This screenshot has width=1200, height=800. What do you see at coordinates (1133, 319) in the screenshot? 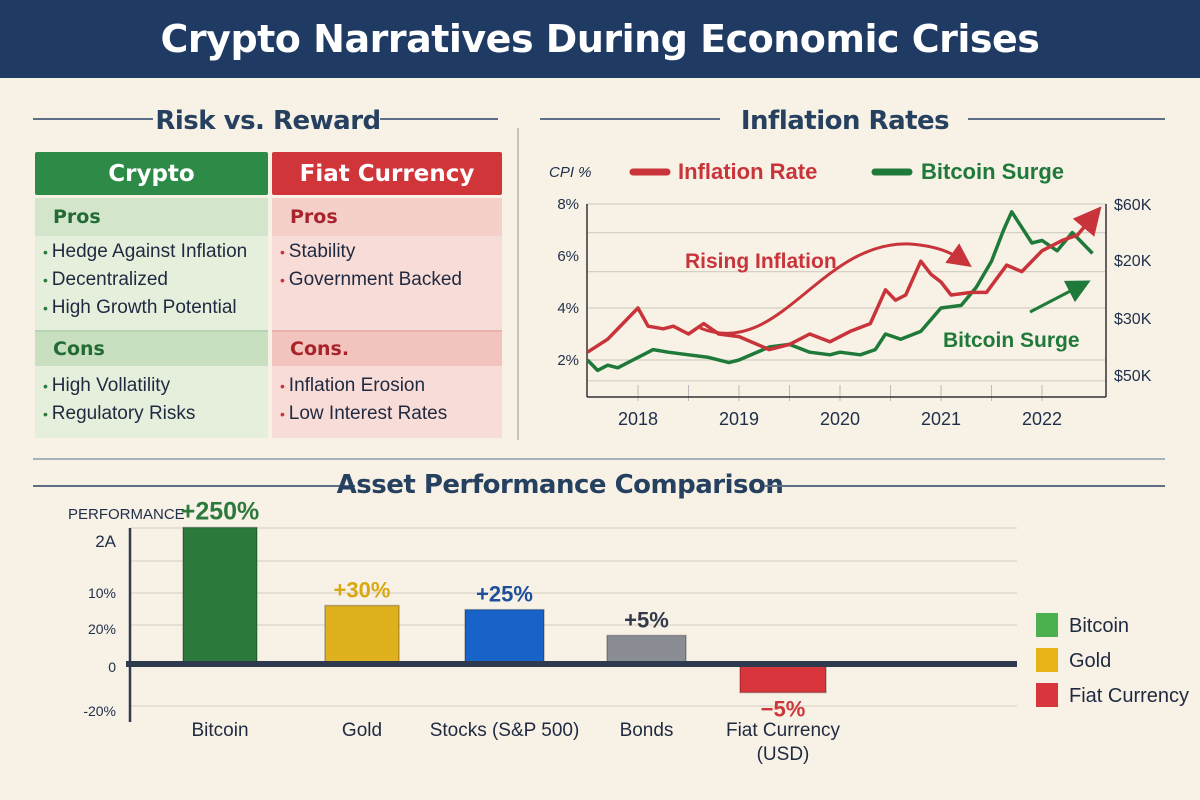
I see `y2-tick-label: $30K` at bounding box center [1133, 319].